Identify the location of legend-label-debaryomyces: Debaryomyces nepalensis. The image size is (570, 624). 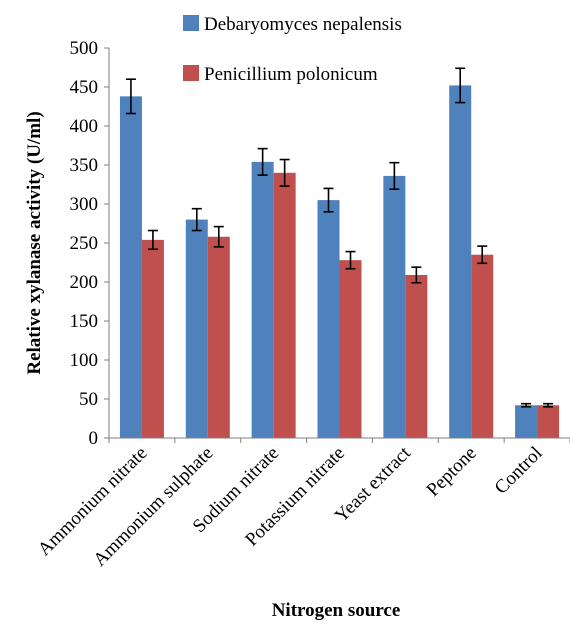
(303, 24).